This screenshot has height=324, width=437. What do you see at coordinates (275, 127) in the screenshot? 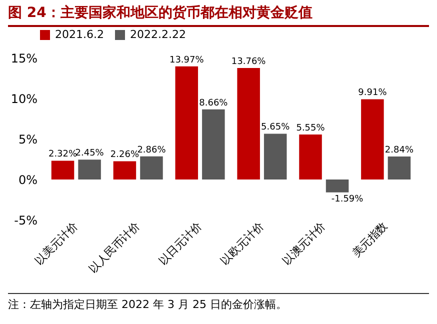
I see `data-label: 5.65%` at bounding box center [275, 127].